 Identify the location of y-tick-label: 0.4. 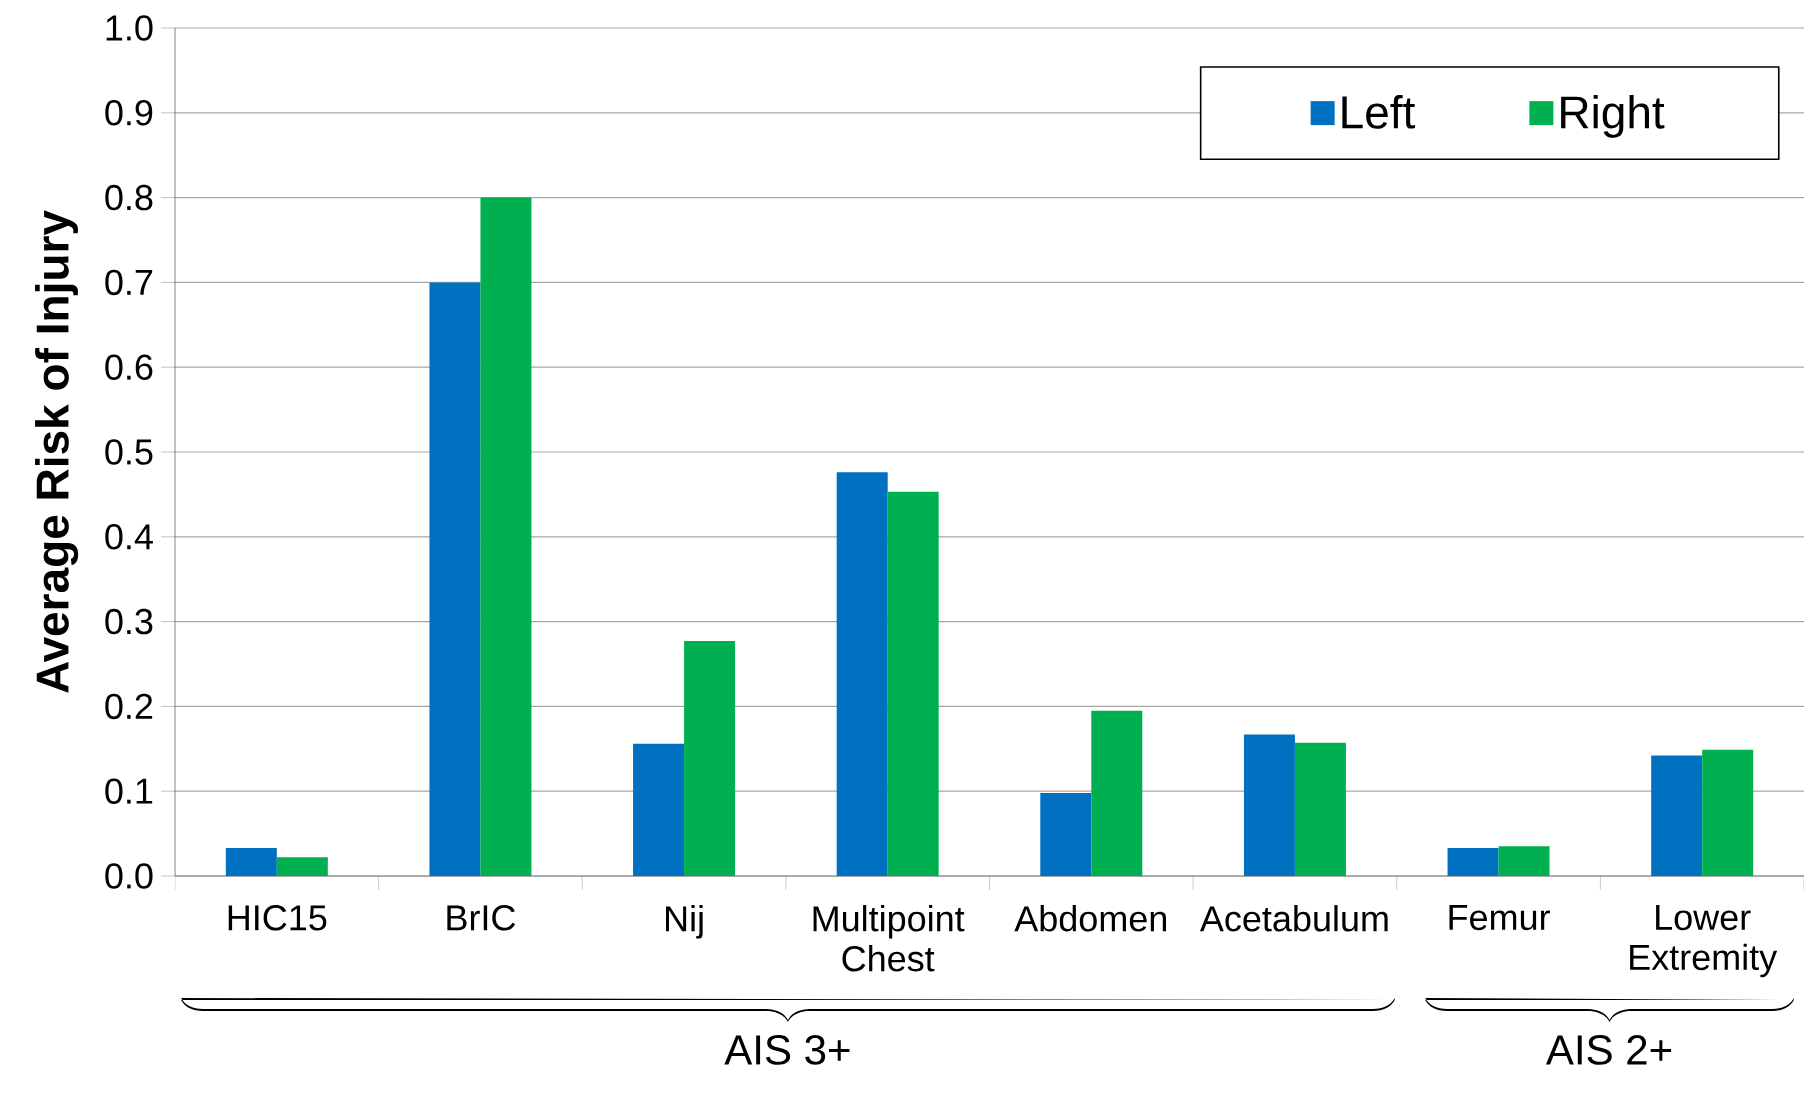
(129, 537).